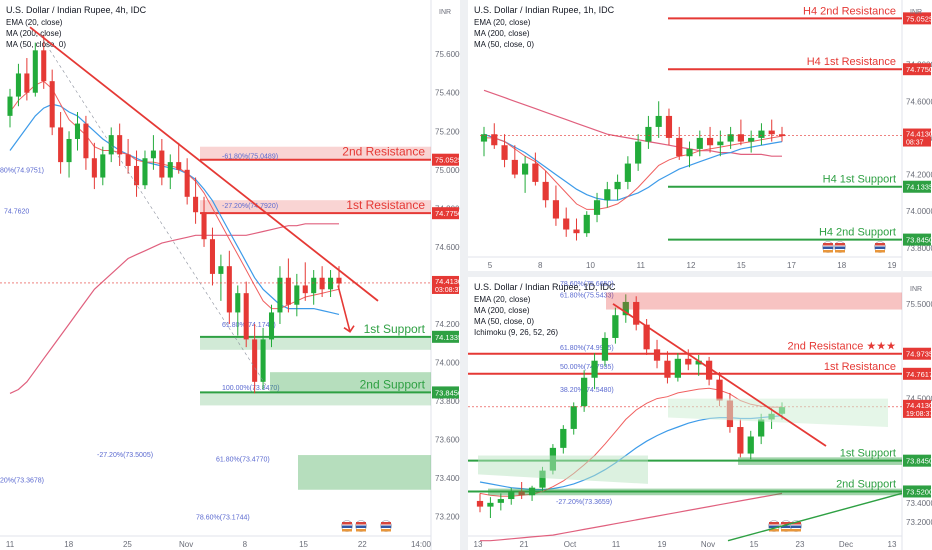 This screenshot has width=932, height=550. I want to click on x-tick-label: 21, so click(524, 544).